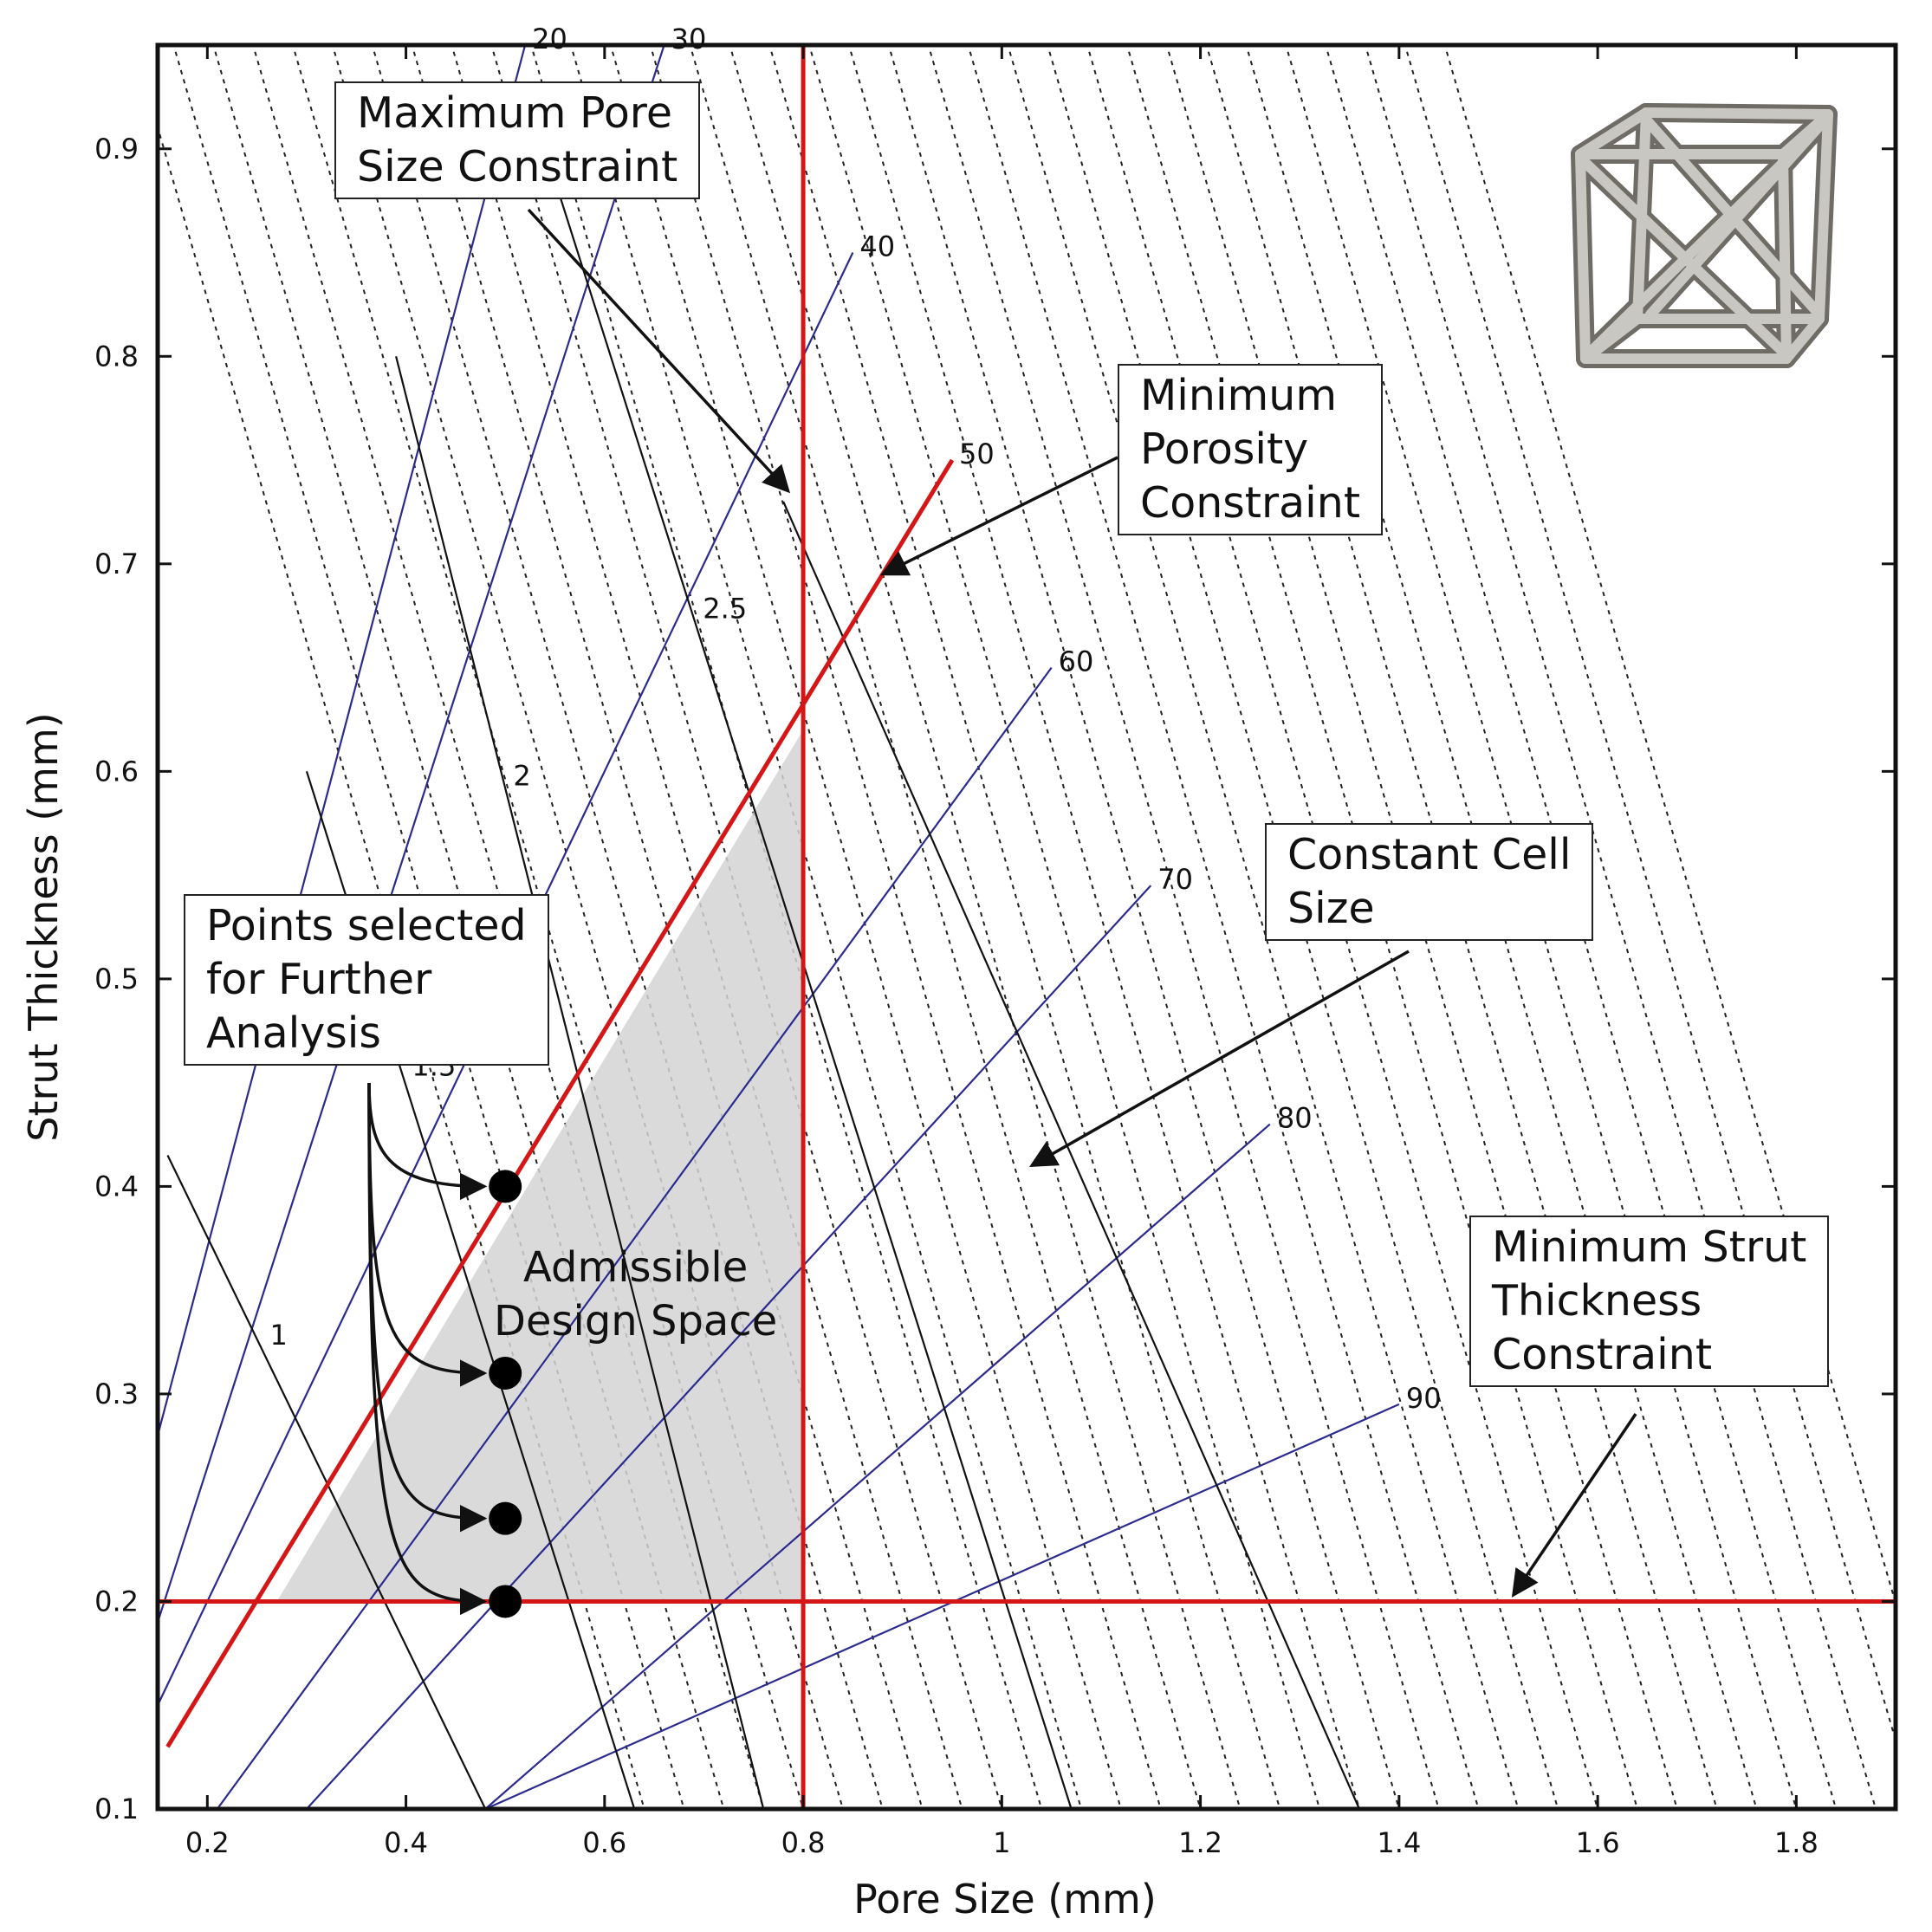  What do you see at coordinates (1005, 1899) in the screenshot?
I see `x-axis-title: Pore Size (mm)` at bounding box center [1005, 1899].